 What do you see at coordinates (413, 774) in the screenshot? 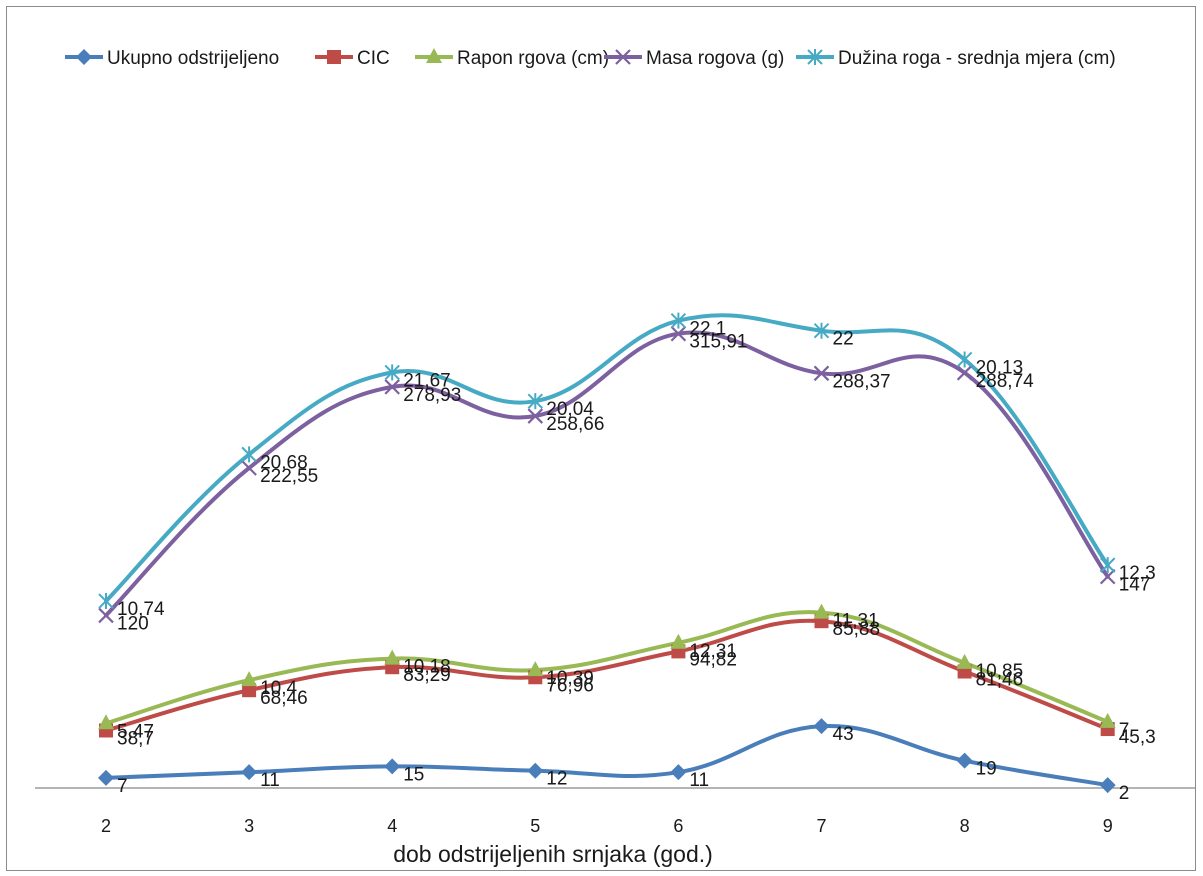
I see `data-label: 15` at bounding box center [413, 774].